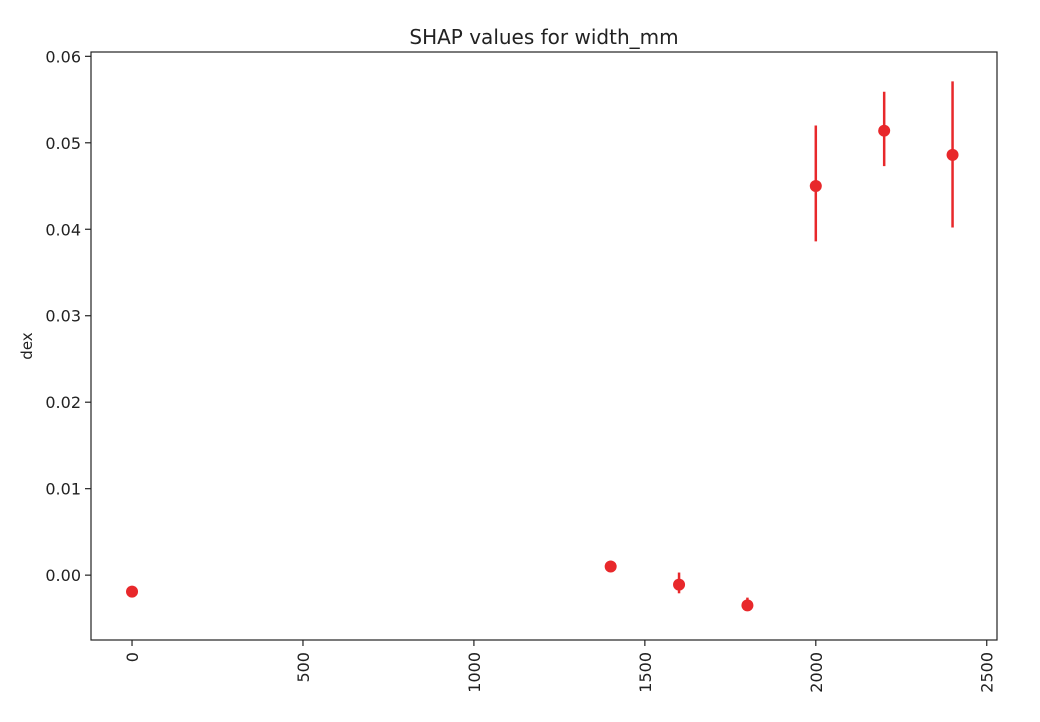  Describe the element at coordinates (987, 672) in the screenshot. I see `x-tick-label: 2500` at that location.